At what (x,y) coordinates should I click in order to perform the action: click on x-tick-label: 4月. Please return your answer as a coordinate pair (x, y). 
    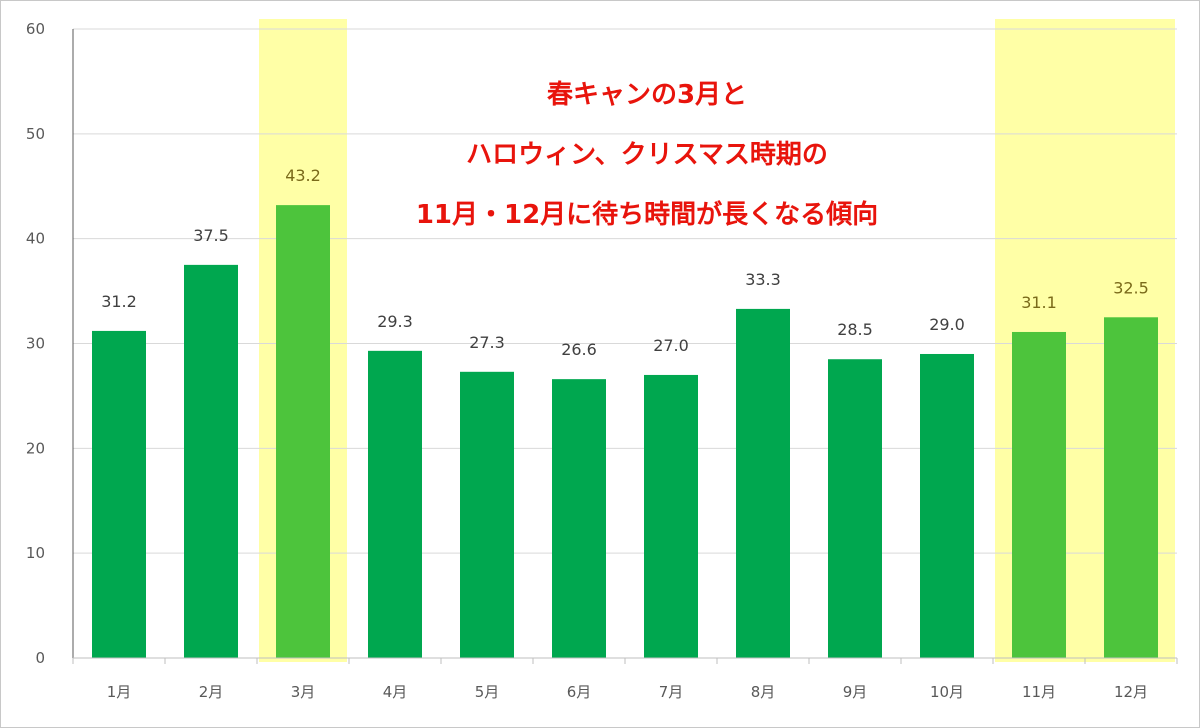
    Looking at the image, I should click on (395, 692).